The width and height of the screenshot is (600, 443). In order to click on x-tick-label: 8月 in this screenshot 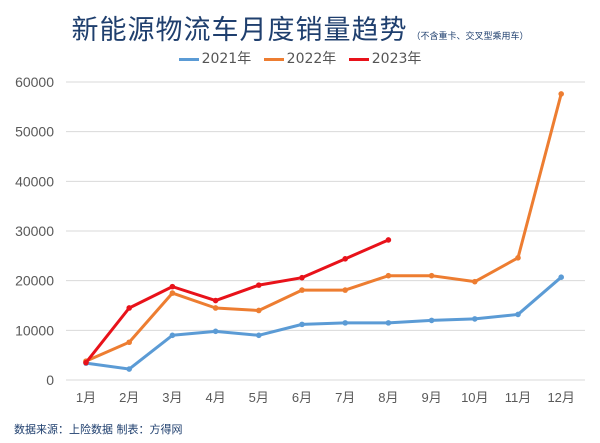, I will do `click(388, 397)`.